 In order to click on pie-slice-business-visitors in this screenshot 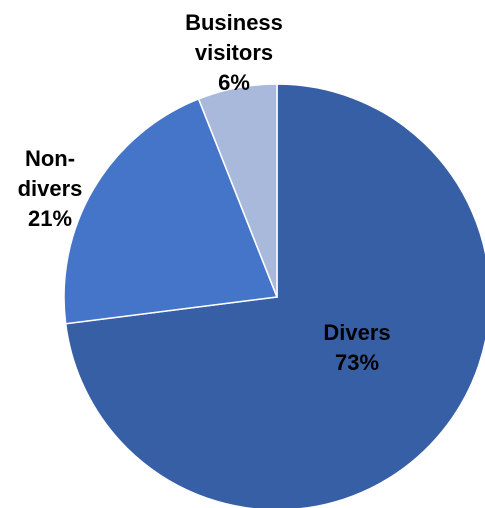, I will do `click(237, 190)`.